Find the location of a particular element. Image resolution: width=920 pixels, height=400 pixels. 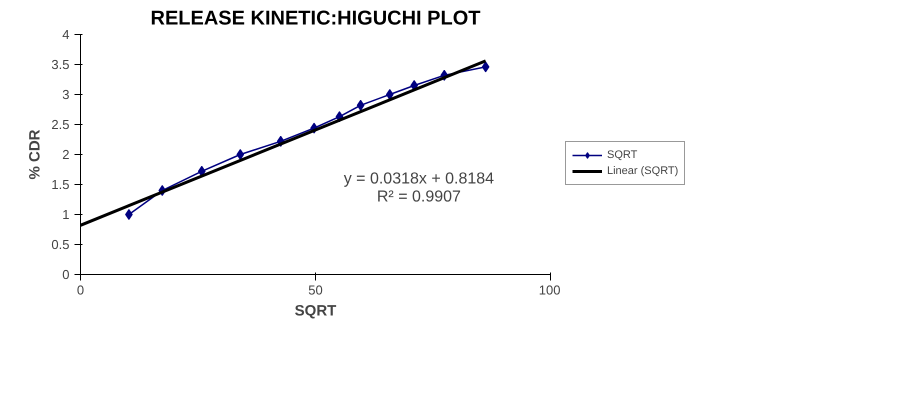

y-tick-label: 1.5 is located at coordinates (60, 184).